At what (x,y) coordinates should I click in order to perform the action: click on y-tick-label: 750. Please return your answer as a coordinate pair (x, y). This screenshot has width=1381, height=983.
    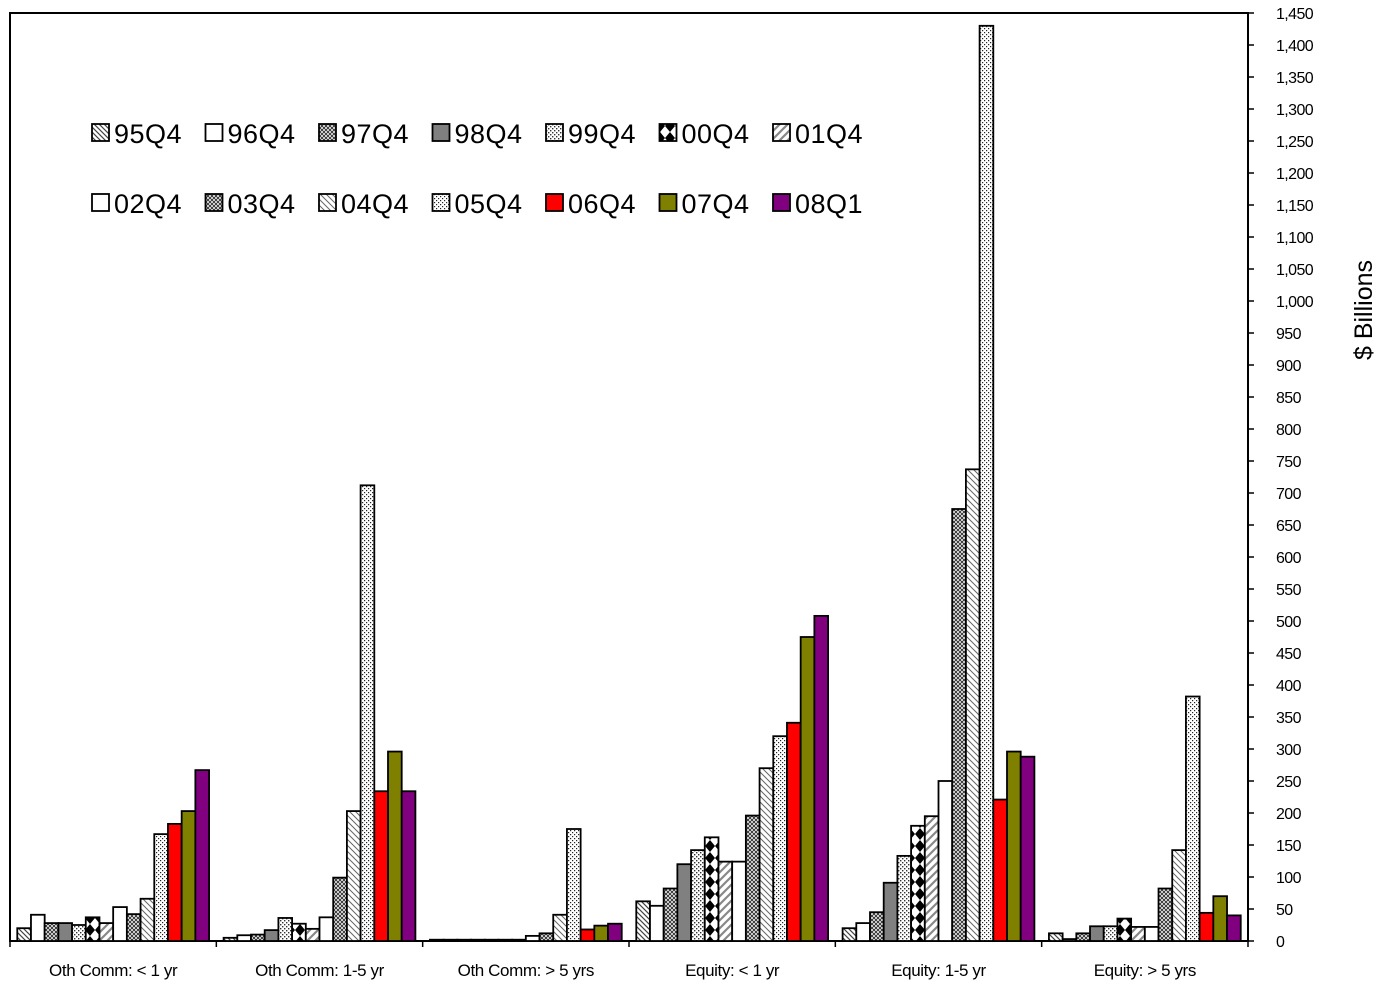
    Looking at the image, I should click on (1289, 462).